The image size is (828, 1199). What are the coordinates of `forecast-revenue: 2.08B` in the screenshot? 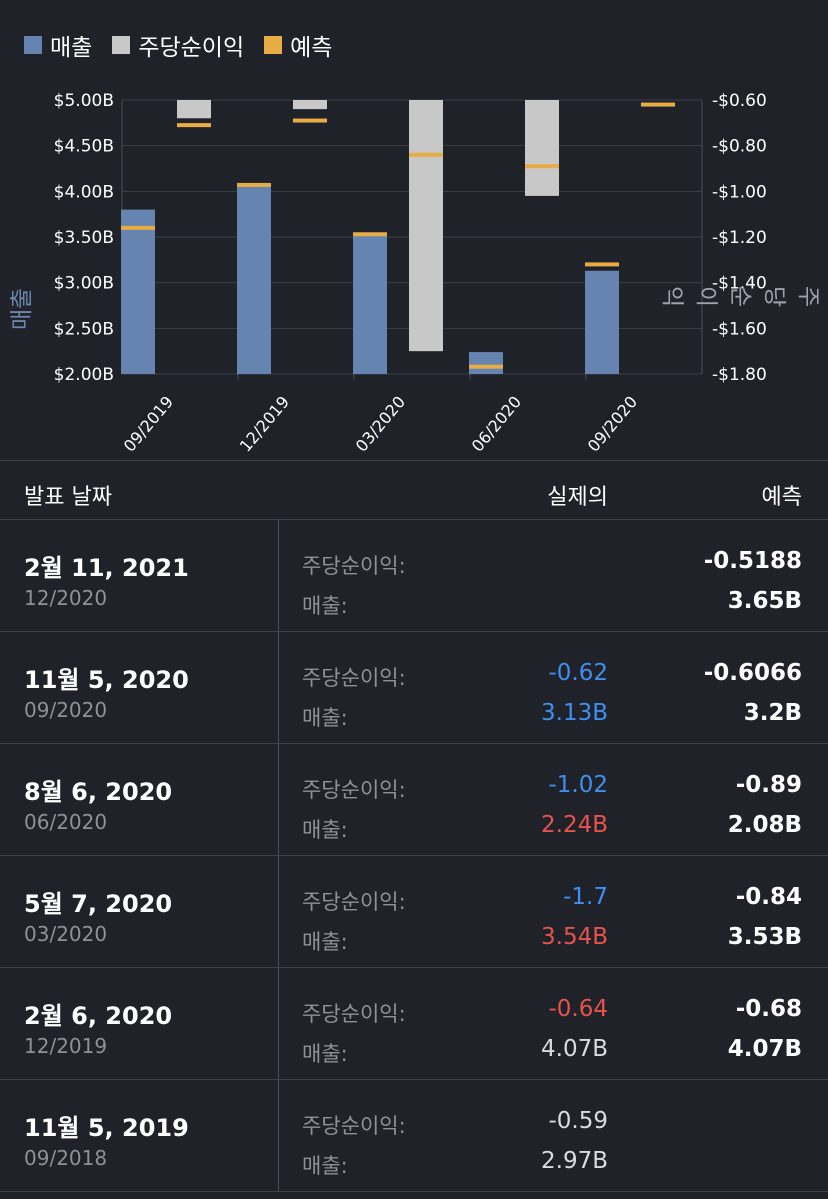 It's located at (764, 825).